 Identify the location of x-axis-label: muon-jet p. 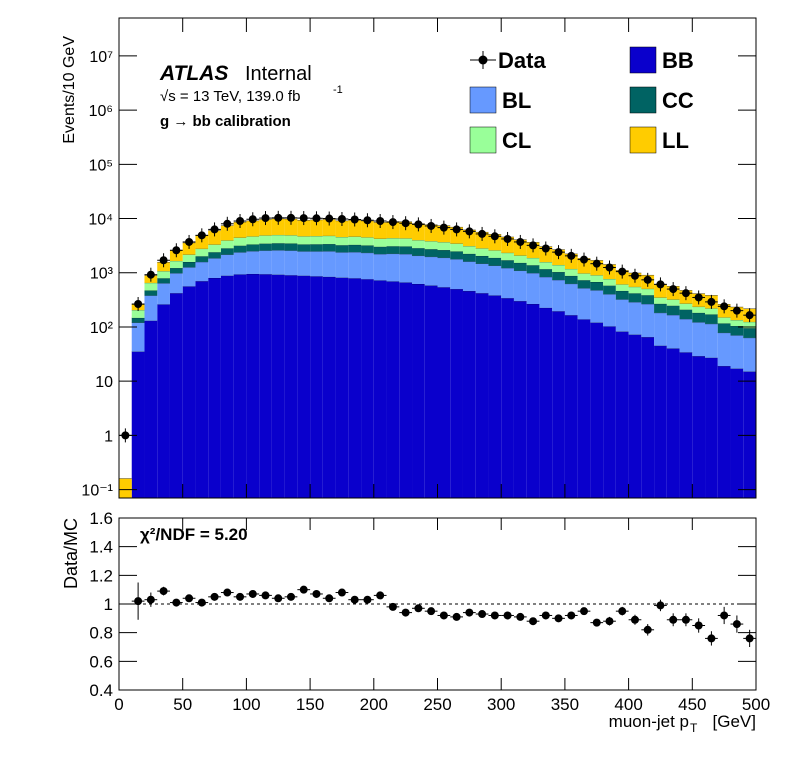
(649, 721).